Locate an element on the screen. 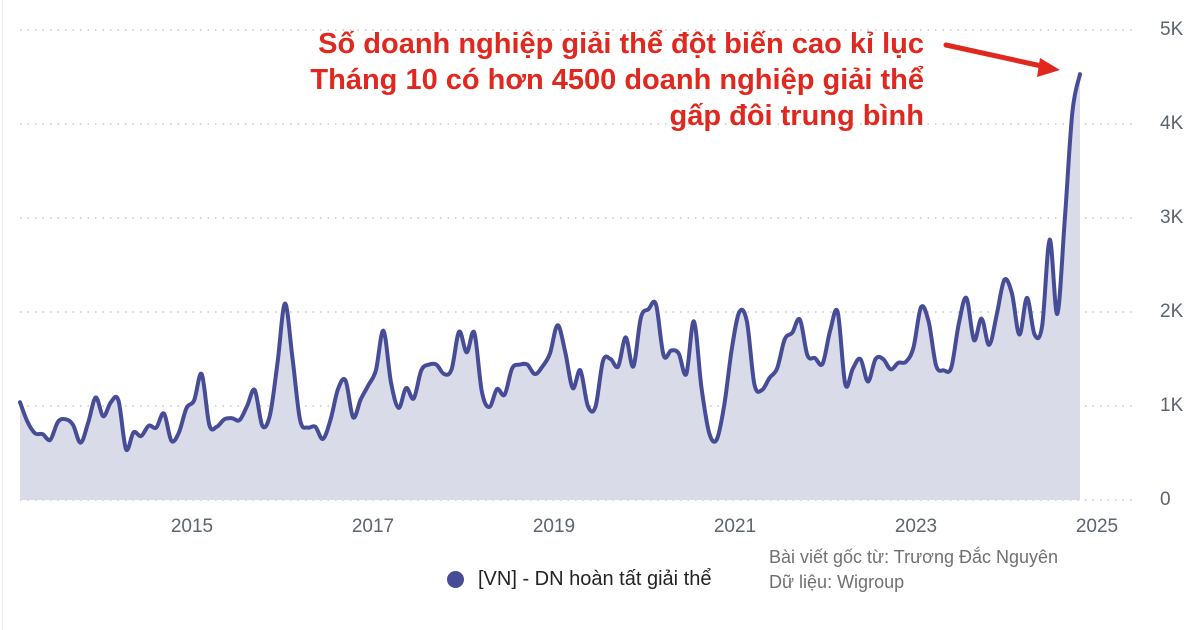 This screenshot has width=1200, height=630. x-tick-label: 2015 is located at coordinates (192, 526).